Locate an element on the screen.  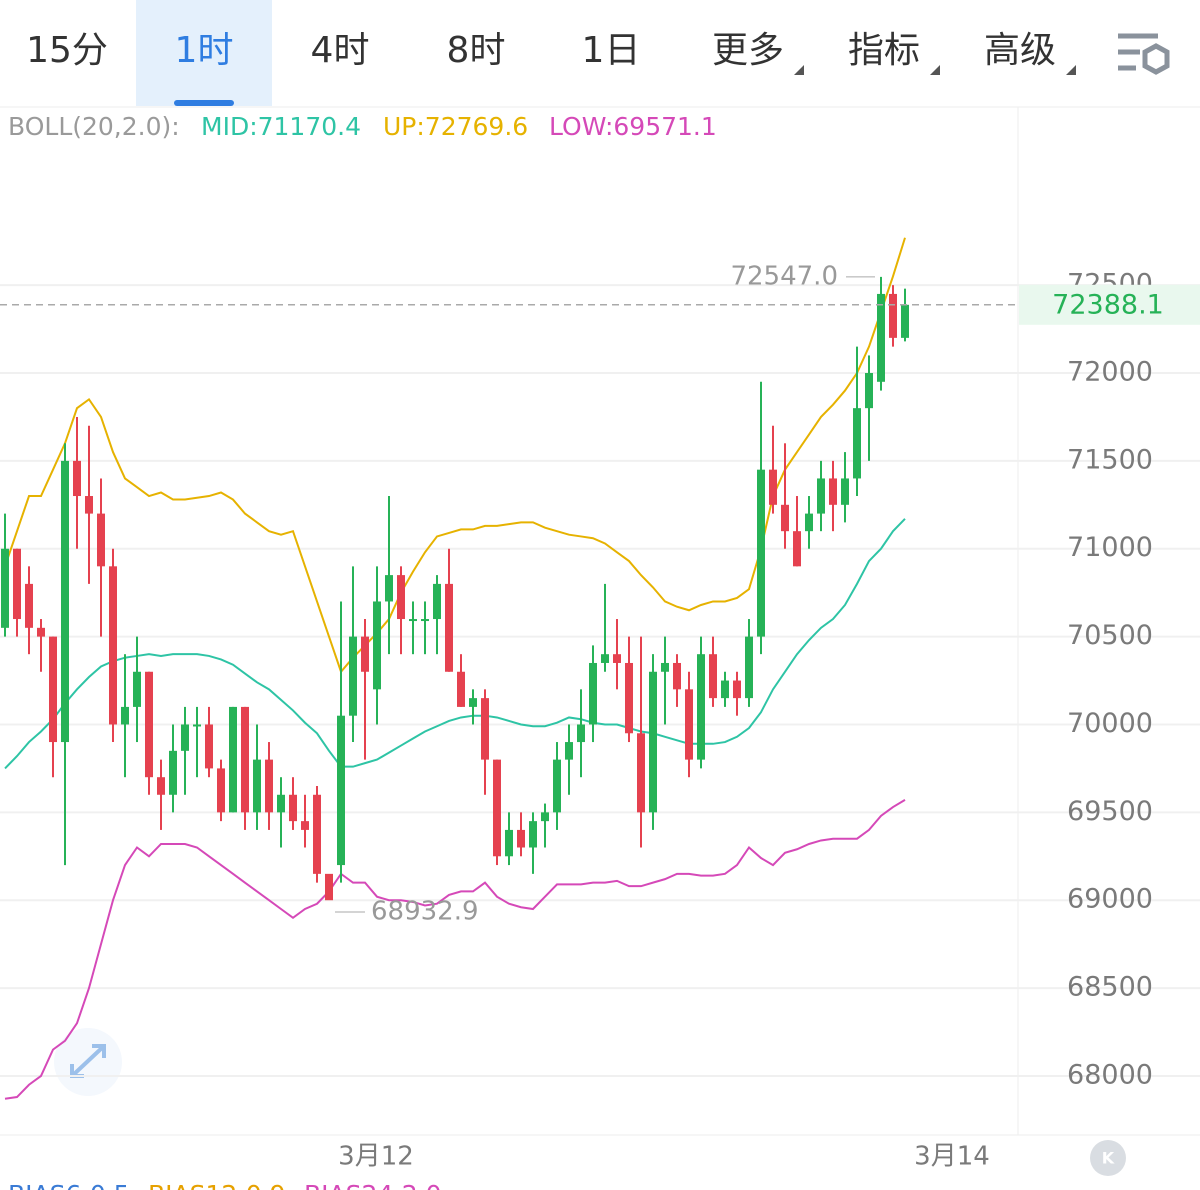
y-tick-label: 68500 is located at coordinates (1110, 987).